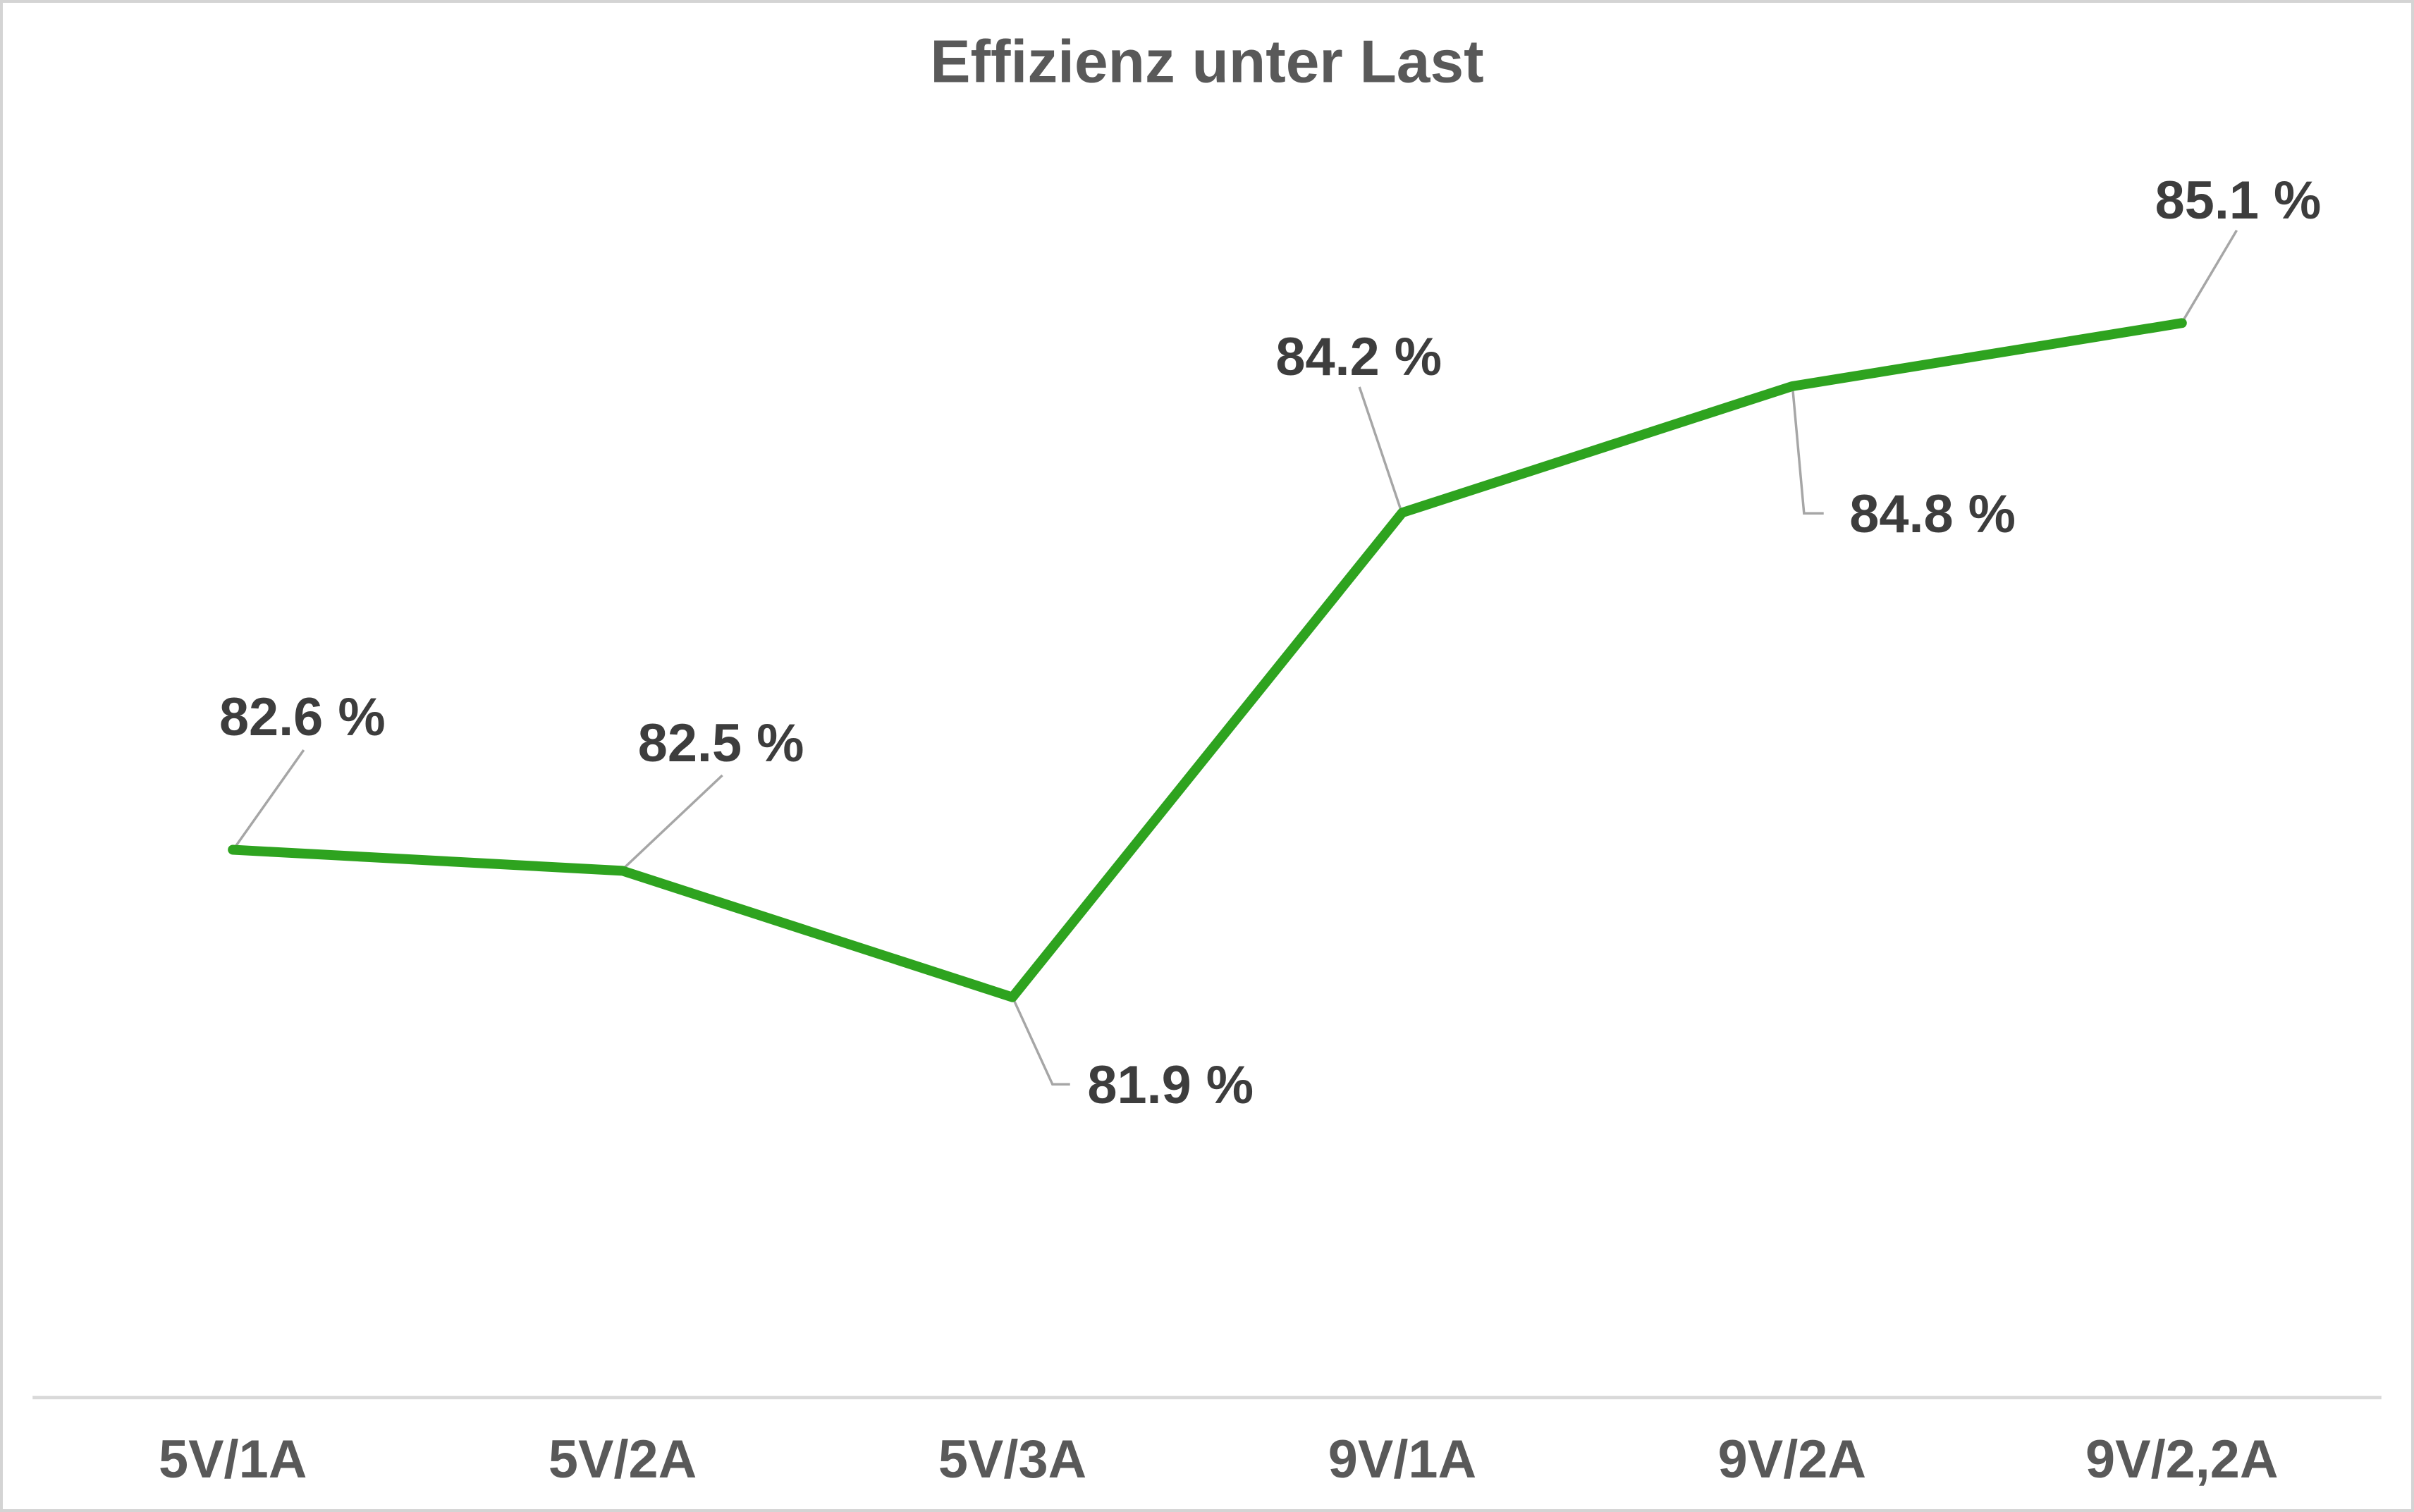  I want to click on data-label-5V/2A: 82.5 %, so click(721, 743).